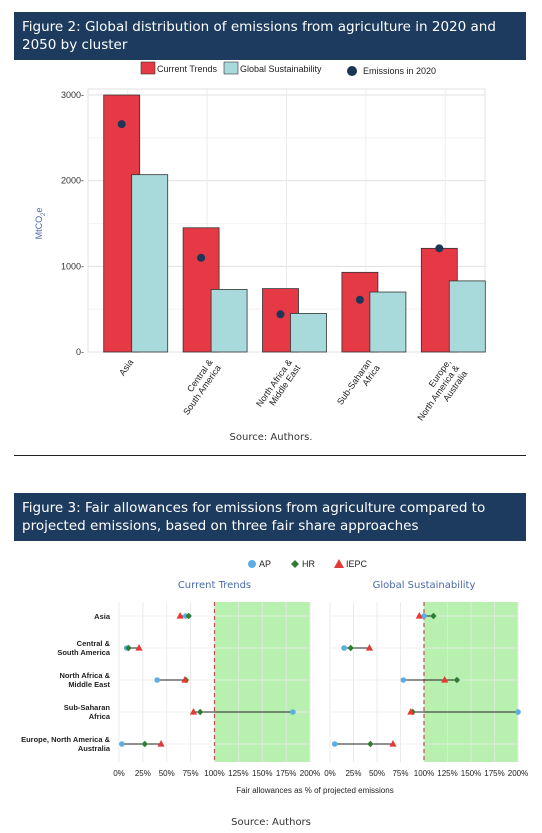 This screenshot has height=833, width=542. What do you see at coordinates (308, 564) in the screenshot?
I see `legend-label-hr: HR` at bounding box center [308, 564].